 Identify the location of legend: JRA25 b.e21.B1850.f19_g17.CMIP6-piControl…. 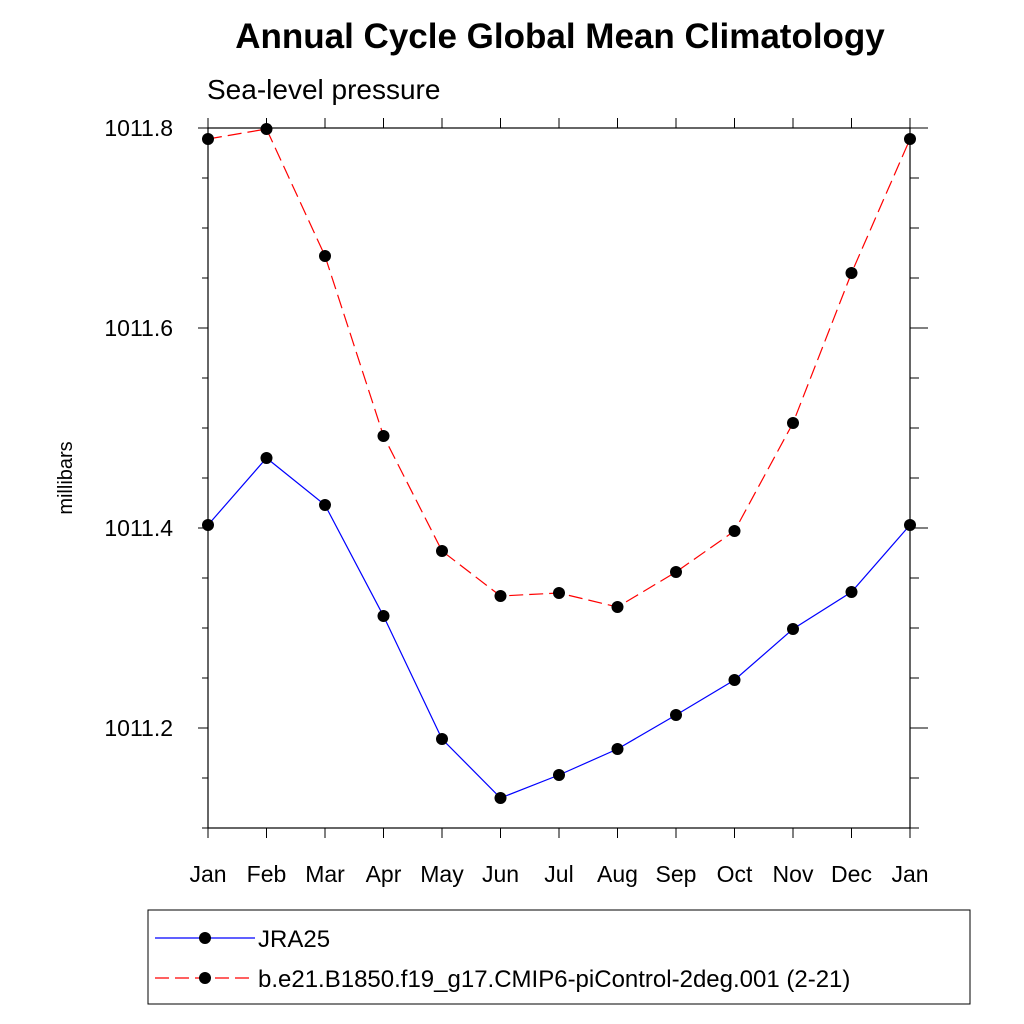
(559, 957).